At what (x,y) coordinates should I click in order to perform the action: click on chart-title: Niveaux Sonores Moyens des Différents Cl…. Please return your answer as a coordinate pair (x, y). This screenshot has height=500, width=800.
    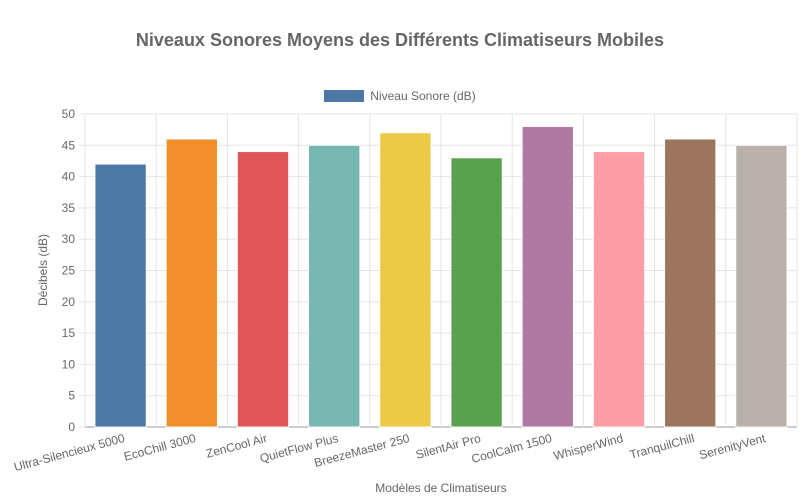
    Looking at the image, I should click on (400, 40).